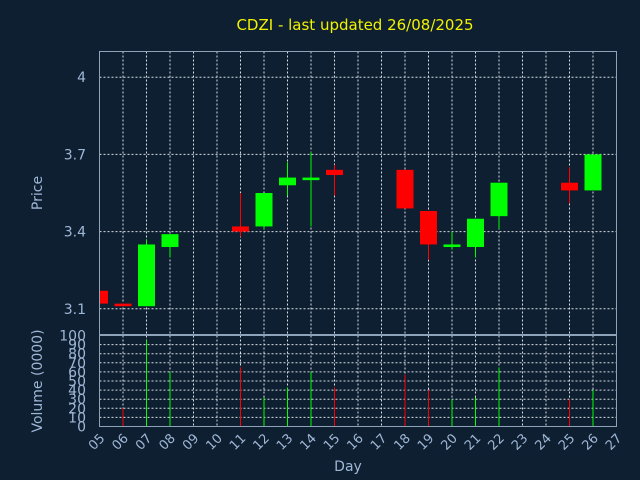 This screenshot has height=480, width=640. Describe the element at coordinates (77, 346) in the screenshot. I see `volume-tick-label: 90` at that location.